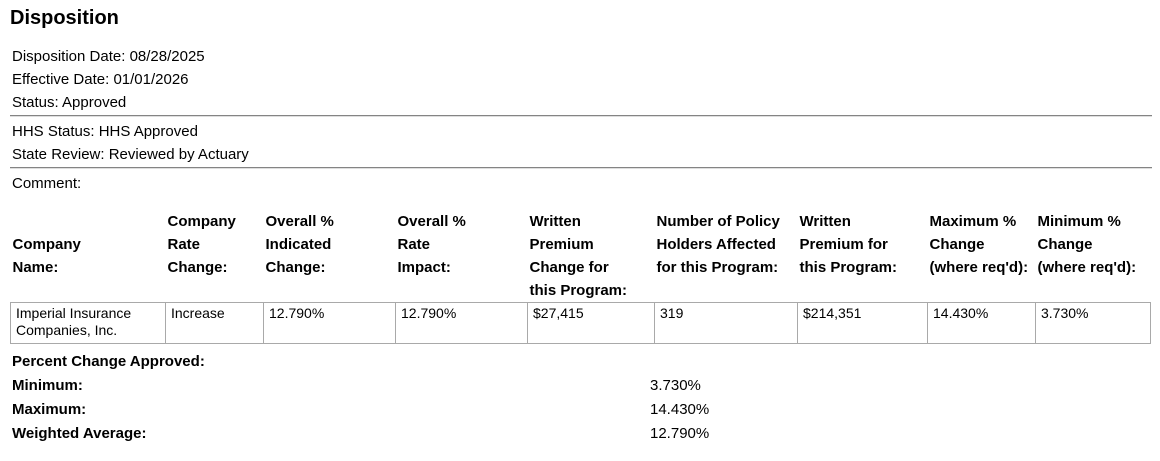 This screenshot has height=461, width=1160. Describe the element at coordinates (979, 244) in the screenshot. I see `header-cell-maximum-pct-change: Maximum % Change (where req'd):` at that location.